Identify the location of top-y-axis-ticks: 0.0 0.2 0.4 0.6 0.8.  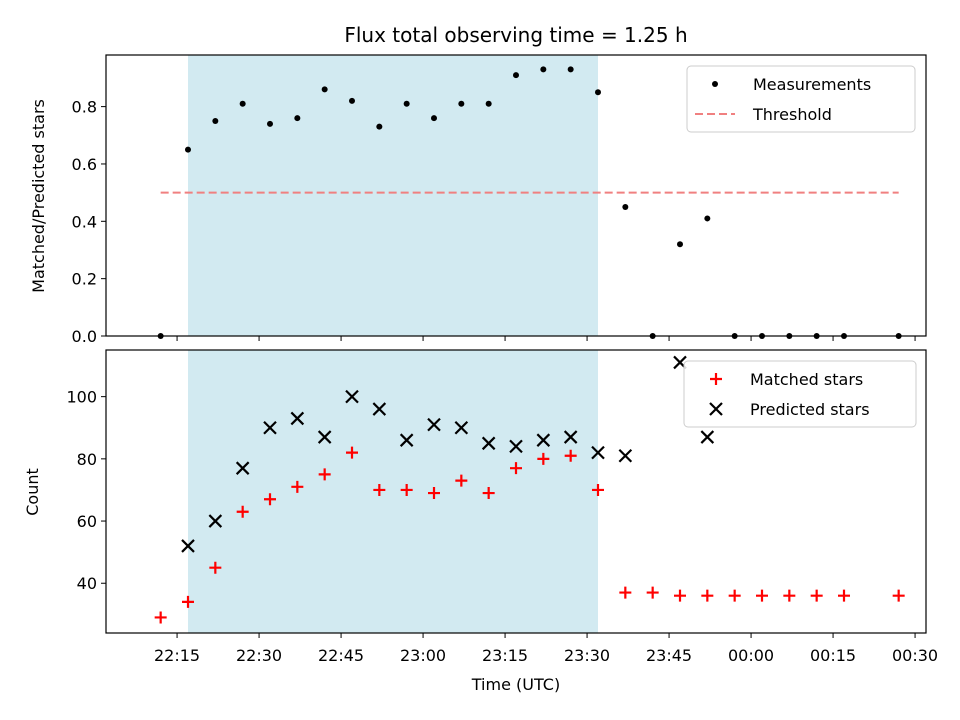
(89, 222).